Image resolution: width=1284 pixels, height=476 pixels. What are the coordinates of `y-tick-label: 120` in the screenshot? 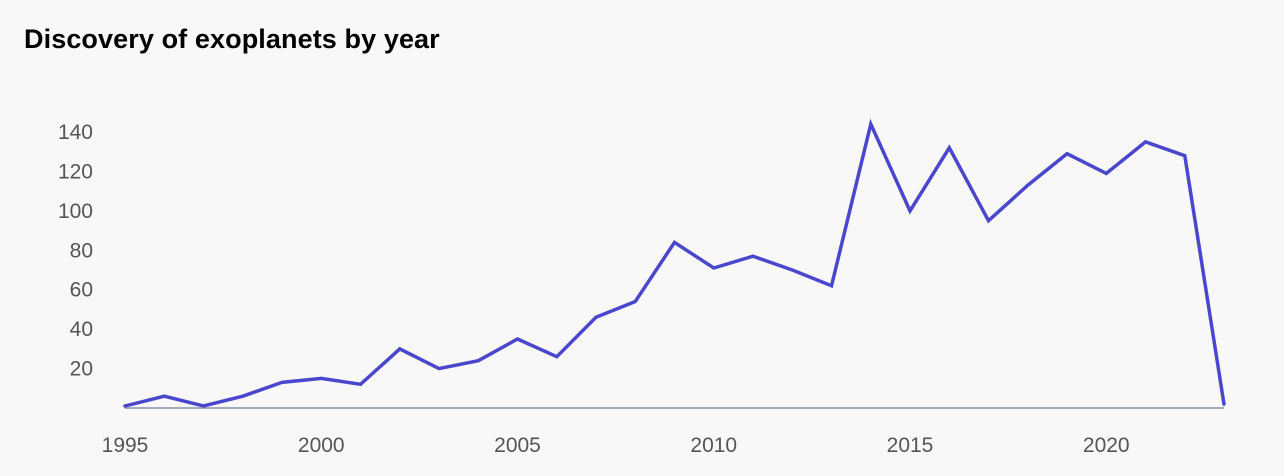 It's located at (75, 171).